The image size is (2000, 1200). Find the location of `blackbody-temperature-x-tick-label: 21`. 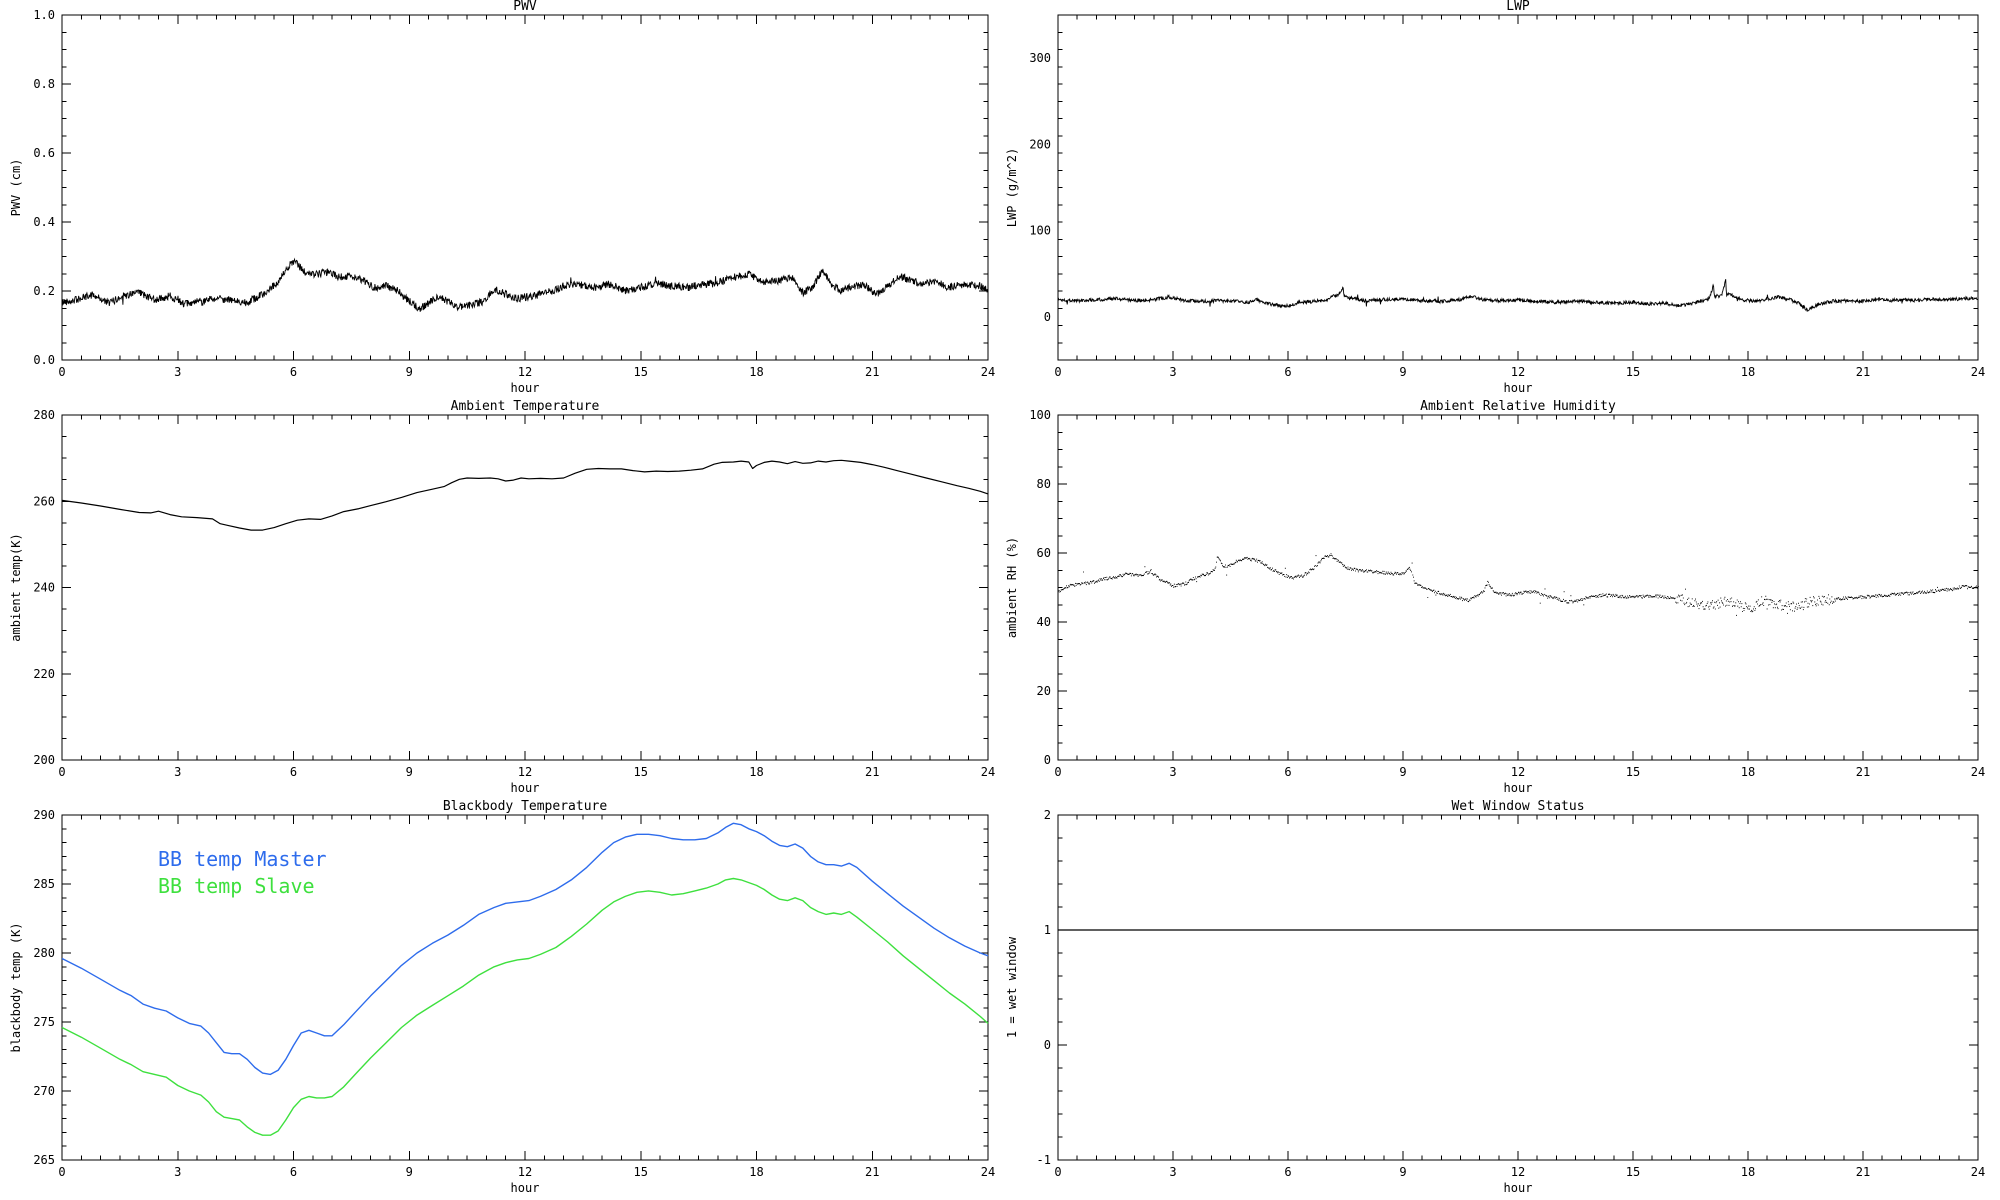

blackbody-temperature-x-tick-label: 21 is located at coordinates (872, 1172).